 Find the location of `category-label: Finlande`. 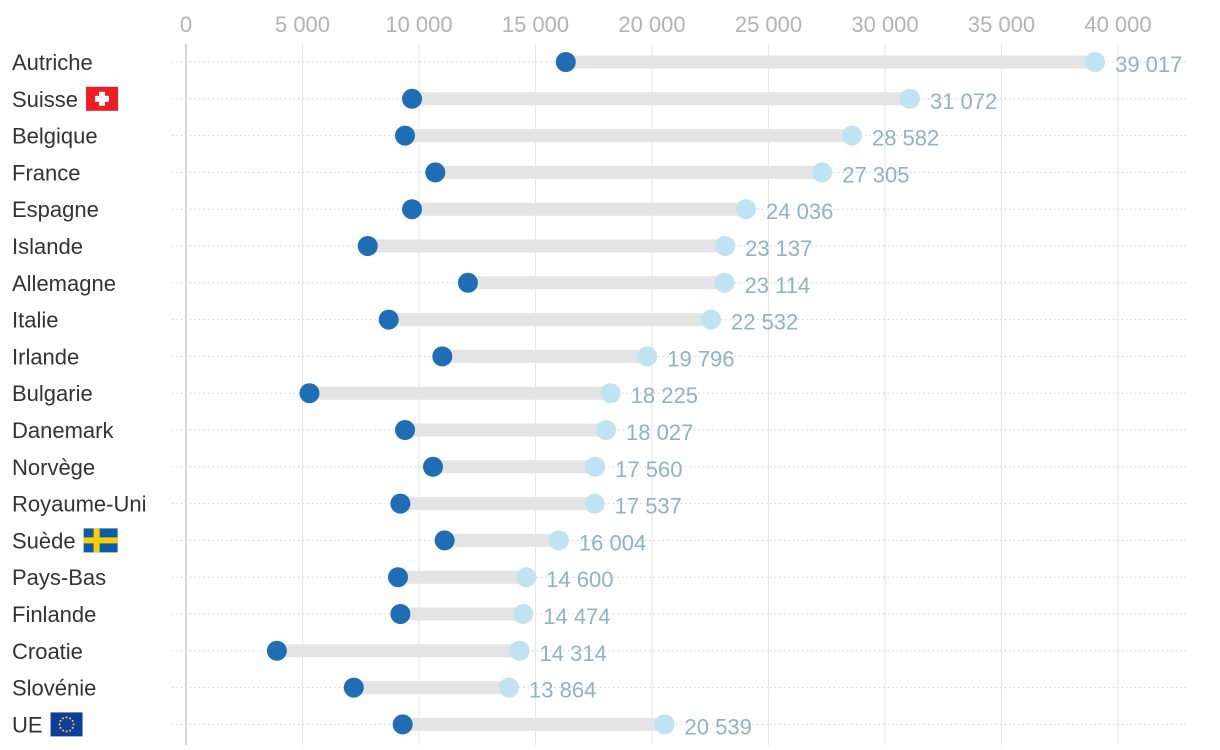

category-label: Finlande is located at coordinates (54, 614).